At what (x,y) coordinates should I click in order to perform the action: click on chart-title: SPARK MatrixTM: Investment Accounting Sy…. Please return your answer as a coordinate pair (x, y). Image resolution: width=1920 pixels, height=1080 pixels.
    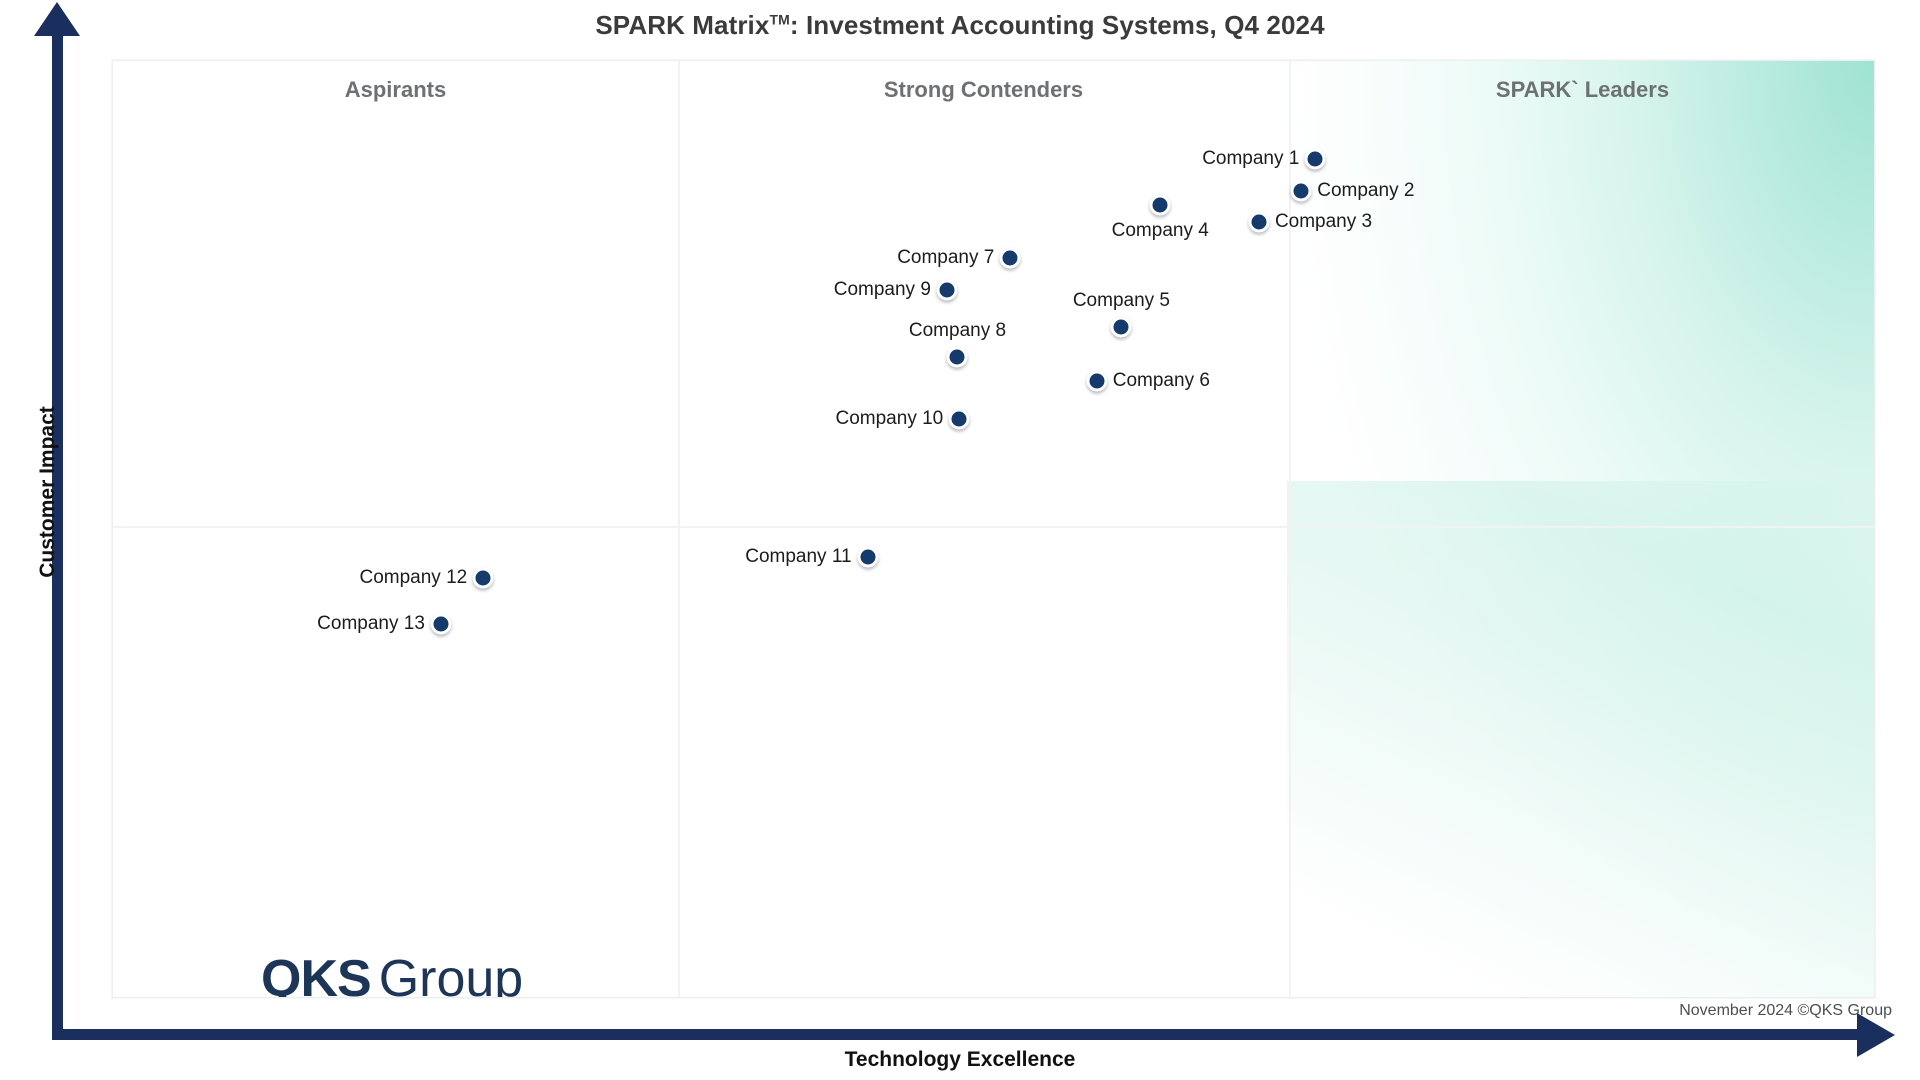
    Looking at the image, I should click on (960, 25).